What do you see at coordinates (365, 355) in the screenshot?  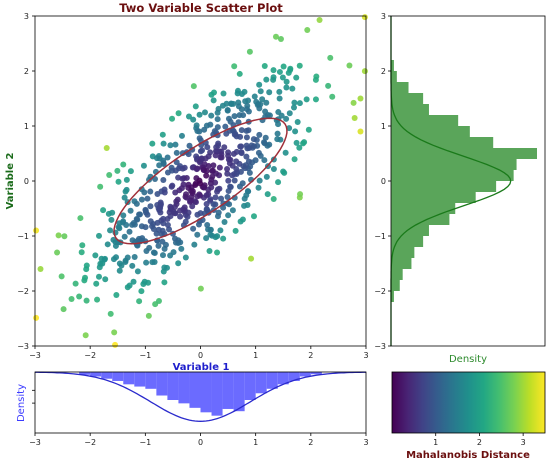 I see `x-tick-label: 3` at bounding box center [365, 355].